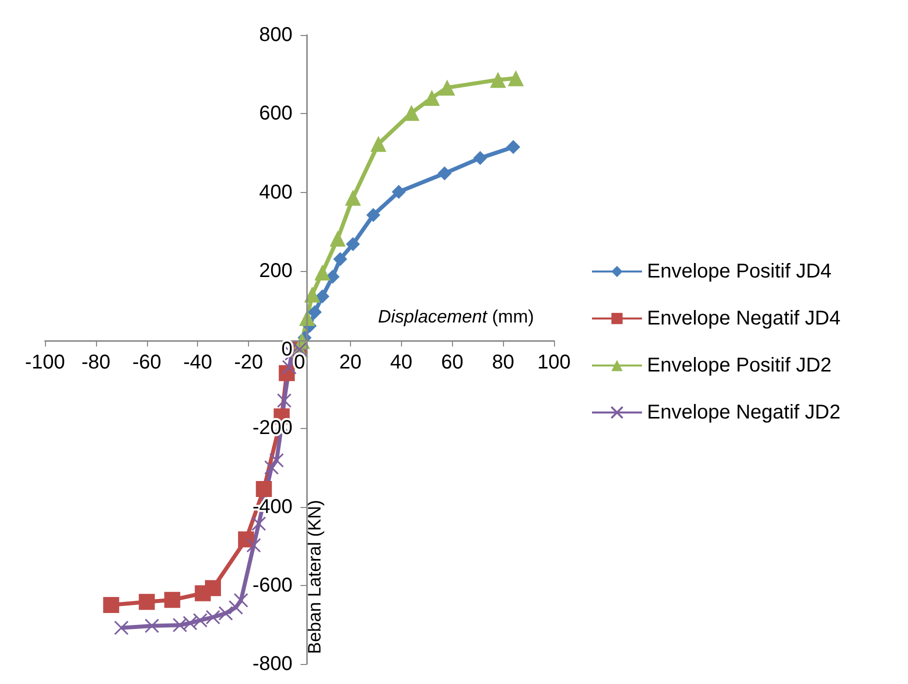 This screenshot has height=684, width=908. I want to click on y-tick-label: 800, so click(276, 35).